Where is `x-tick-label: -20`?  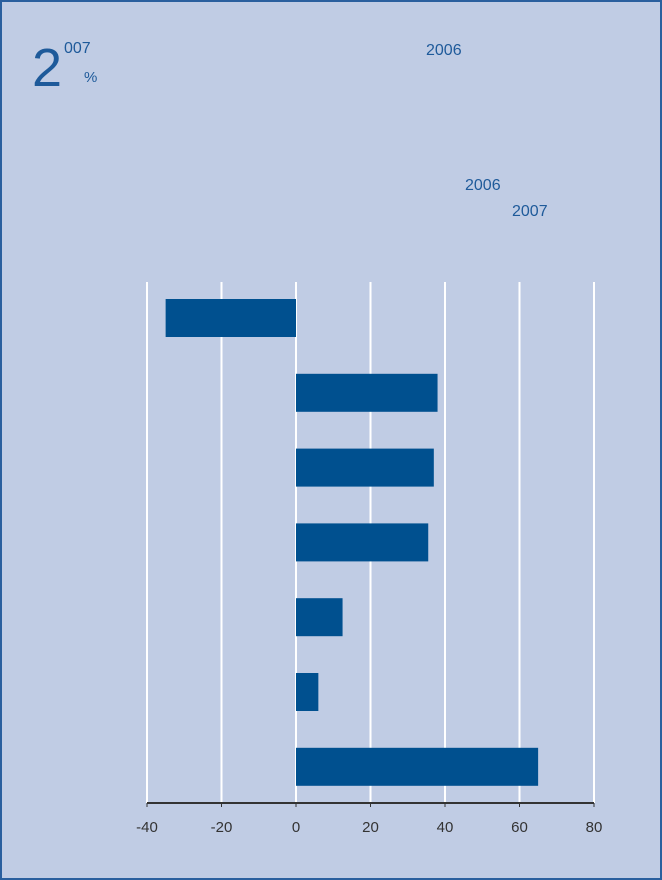
x-tick-label: -20 is located at coordinates (222, 827).